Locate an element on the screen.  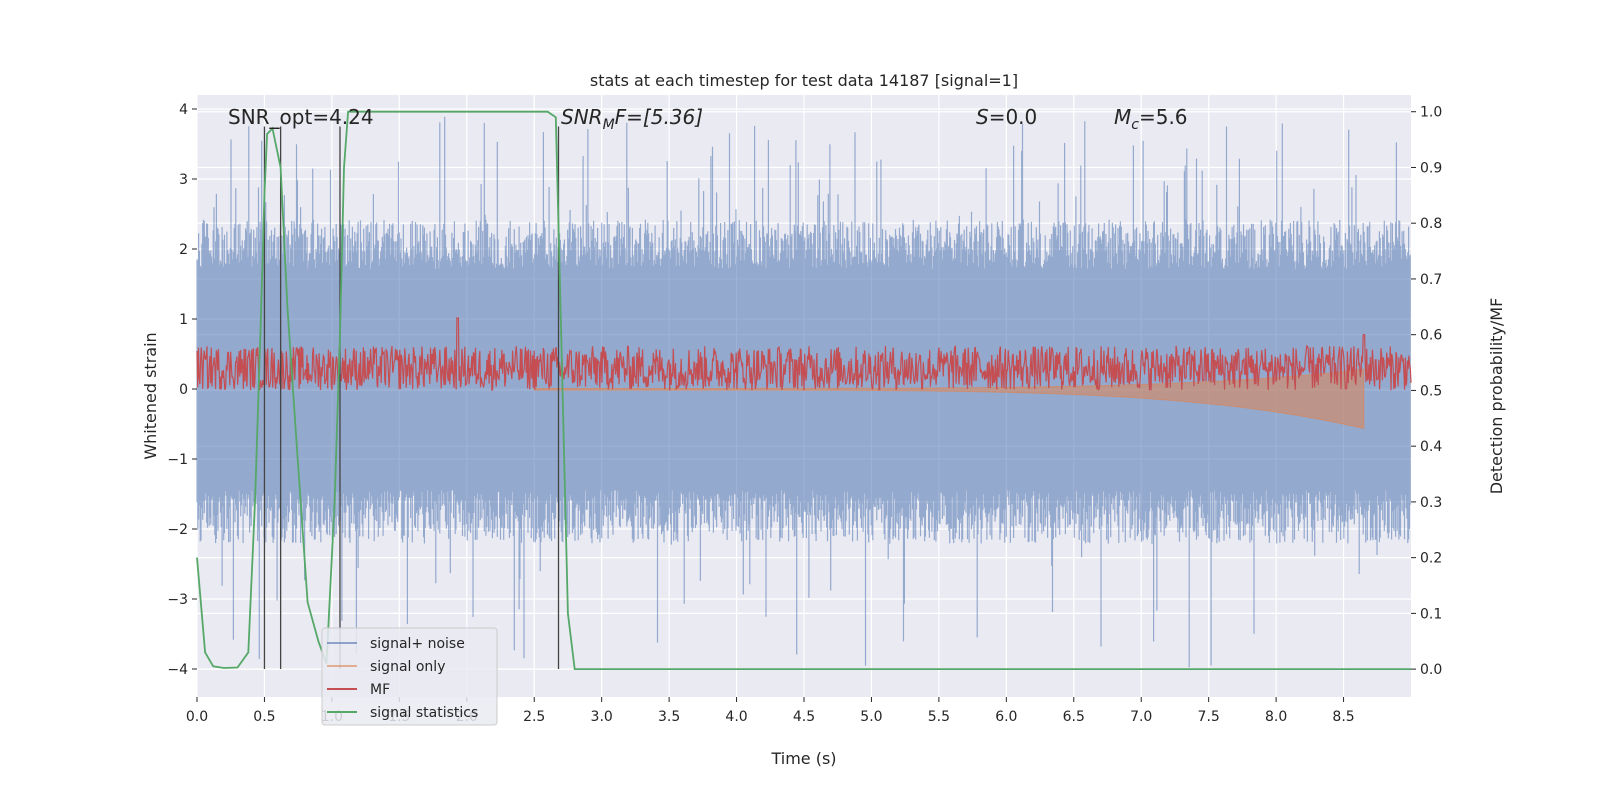
y-right-tick-label-3: 0.3 is located at coordinates (1431, 503).